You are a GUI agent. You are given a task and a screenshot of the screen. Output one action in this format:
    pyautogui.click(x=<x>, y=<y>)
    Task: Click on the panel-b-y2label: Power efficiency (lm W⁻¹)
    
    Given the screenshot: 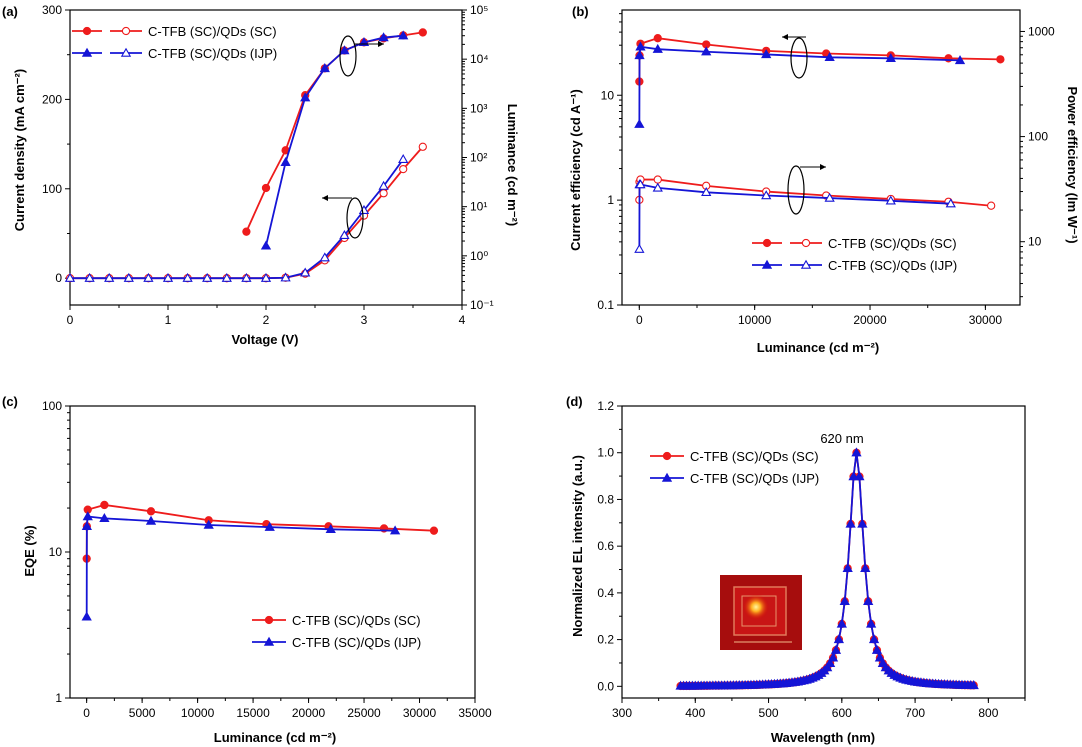 What is the action you would take?
    pyautogui.click(x=1072, y=164)
    